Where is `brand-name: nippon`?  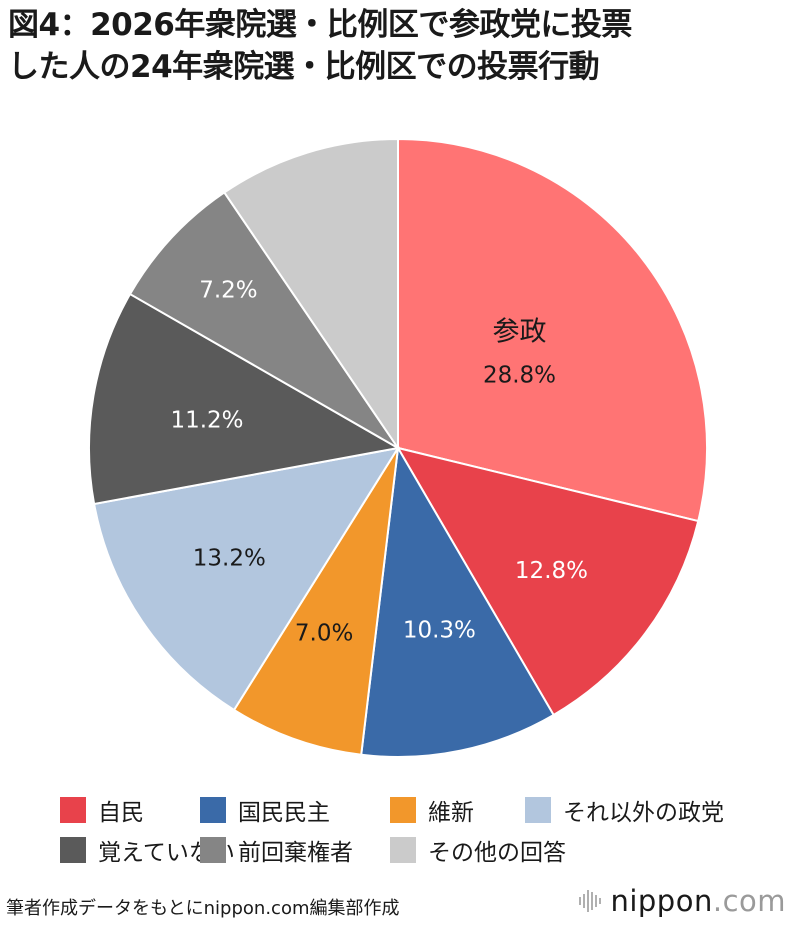
brand-name: nippon is located at coordinates (661, 901).